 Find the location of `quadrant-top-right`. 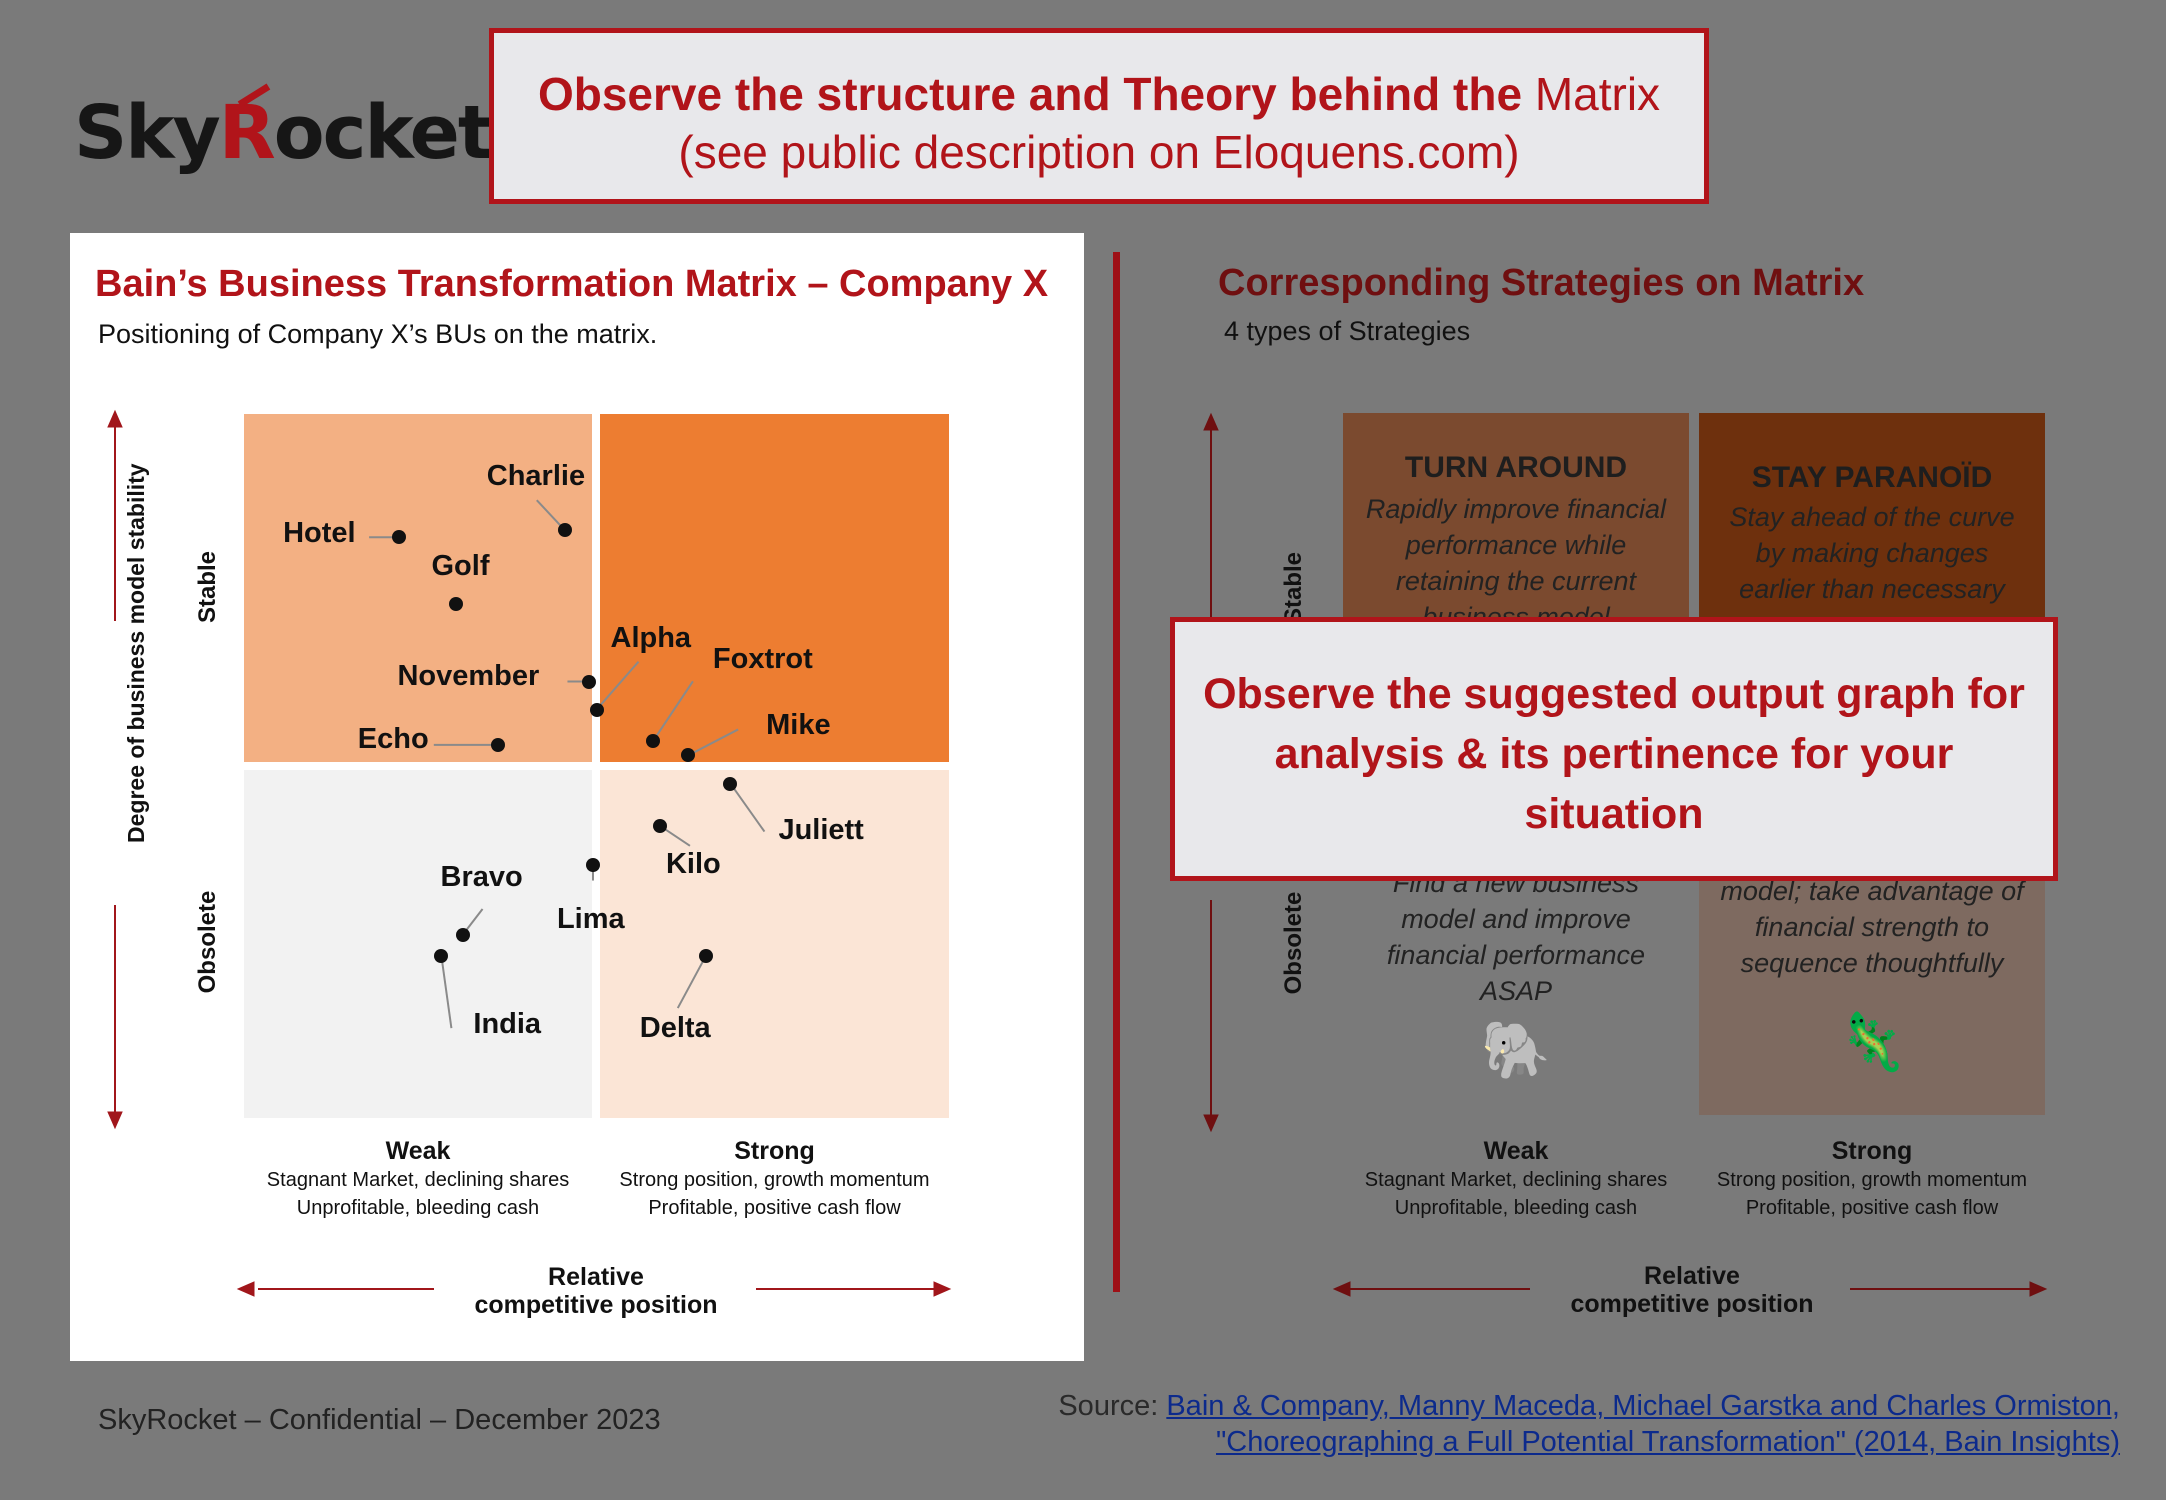

quadrant-top-right is located at coordinates (774, 588).